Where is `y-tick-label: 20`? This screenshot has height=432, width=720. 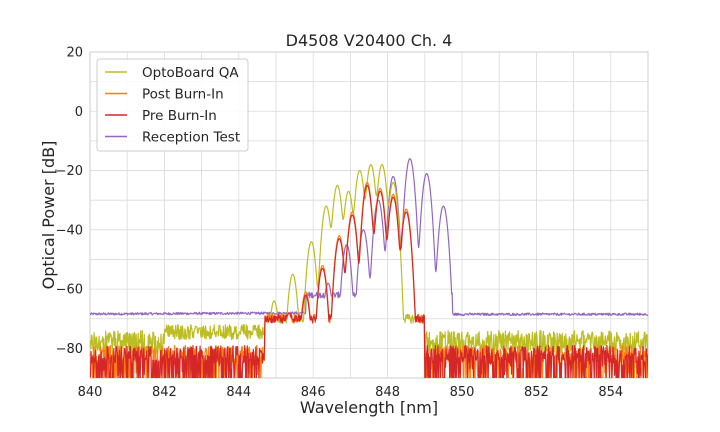 y-tick-label: 20 is located at coordinates (74, 53).